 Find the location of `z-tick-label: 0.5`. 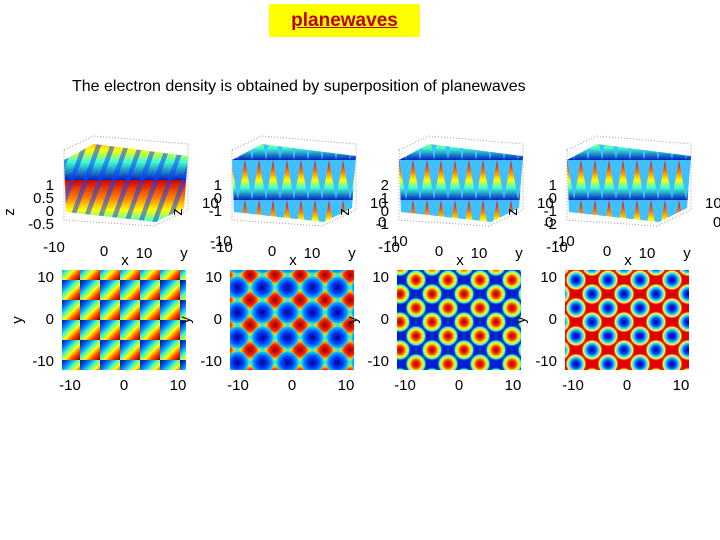

z-tick-label: 0.5 is located at coordinates (43, 198).